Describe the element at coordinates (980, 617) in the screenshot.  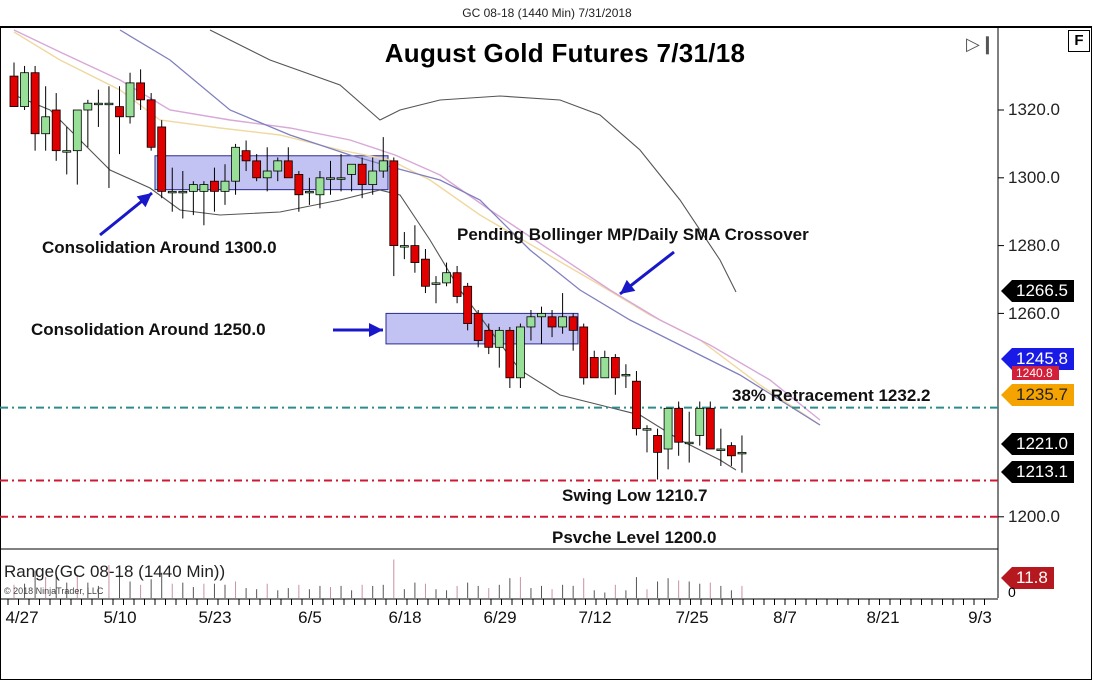
I see `x-tick: 9/3` at that location.